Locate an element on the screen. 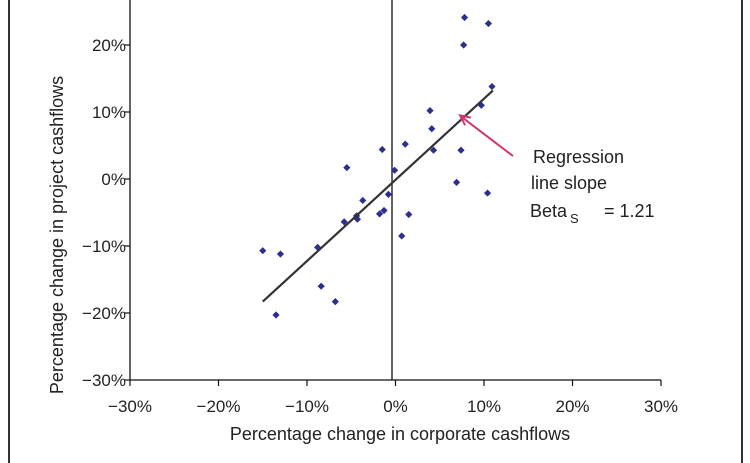  y-tick-label: −10% is located at coordinates (104, 246).